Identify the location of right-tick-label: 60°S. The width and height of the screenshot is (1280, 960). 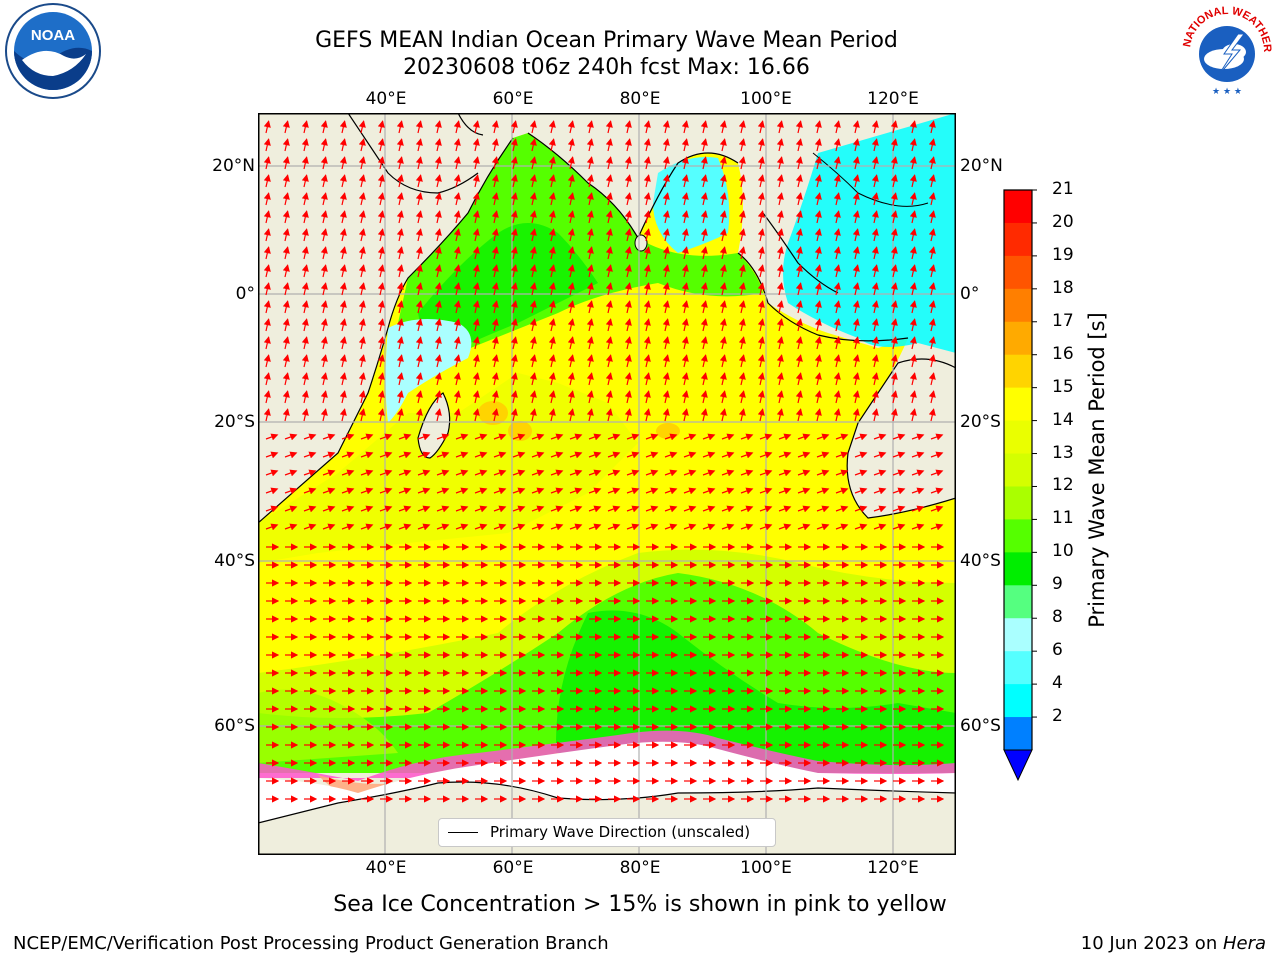
(980, 726).